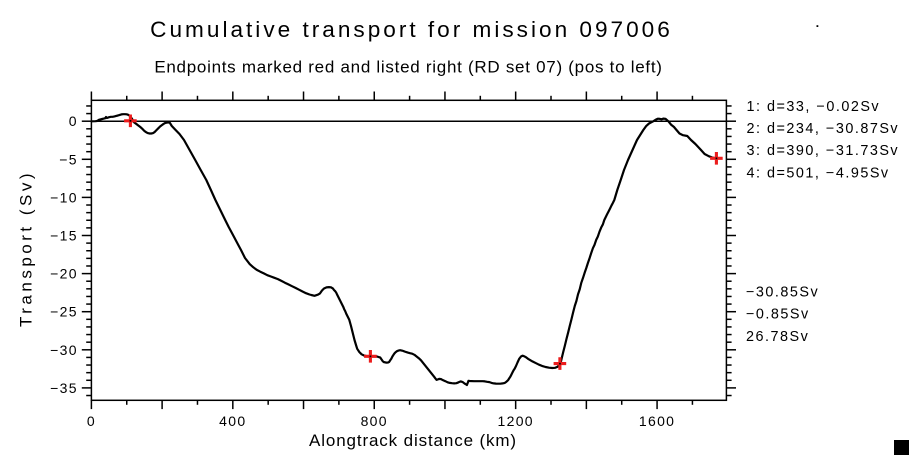 The height and width of the screenshot is (455, 909). Describe the element at coordinates (814, 107) in the screenshot. I see `svg-text: 1: d=33, −0.02Sv` at that location.